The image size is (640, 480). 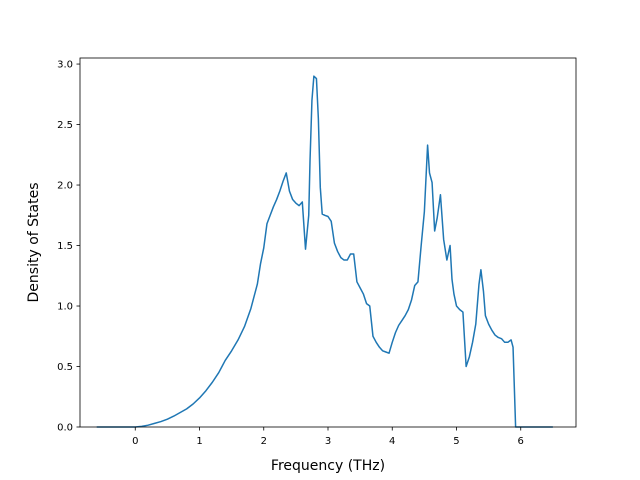 What do you see at coordinates (392, 441) in the screenshot?
I see `x-tick-label: 4` at bounding box center [392, 441].